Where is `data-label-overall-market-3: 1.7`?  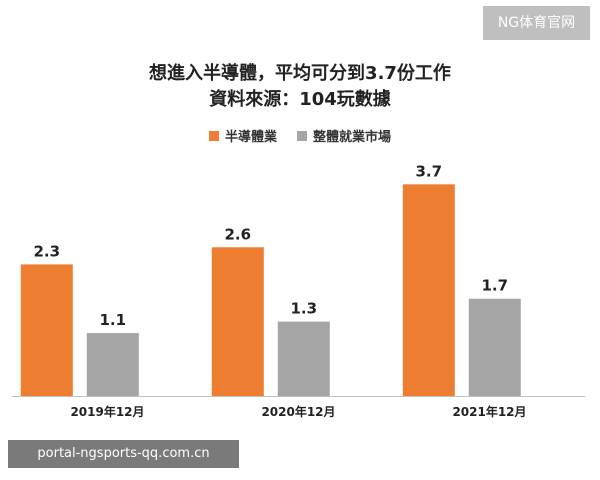 data-label-overall-market-3: 1.7 is located at coordinates (494, 286).